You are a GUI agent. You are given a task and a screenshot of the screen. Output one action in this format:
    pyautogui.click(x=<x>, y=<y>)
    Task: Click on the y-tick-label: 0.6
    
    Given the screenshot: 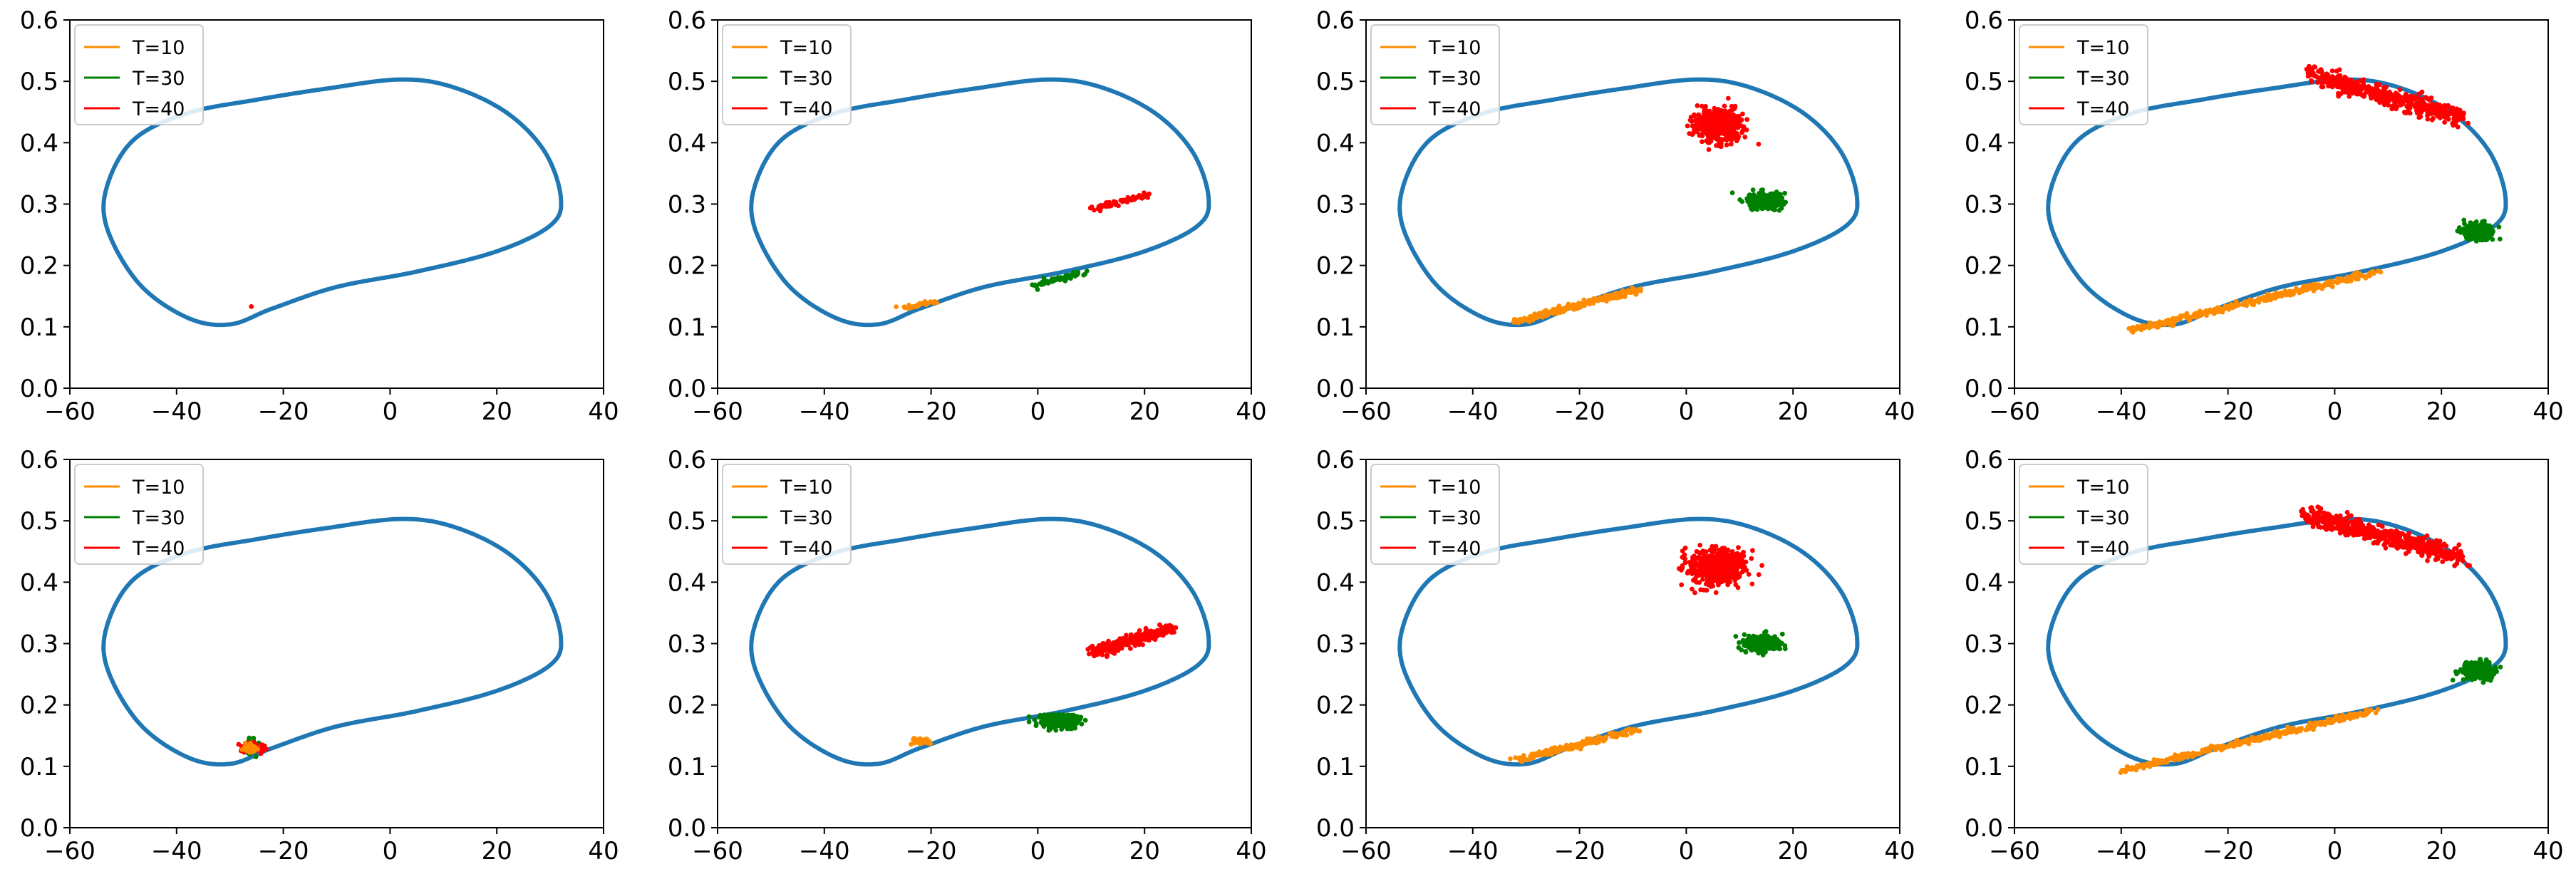 What is the action you would take?
    pyautogui.click(x=1984, y=20)
    